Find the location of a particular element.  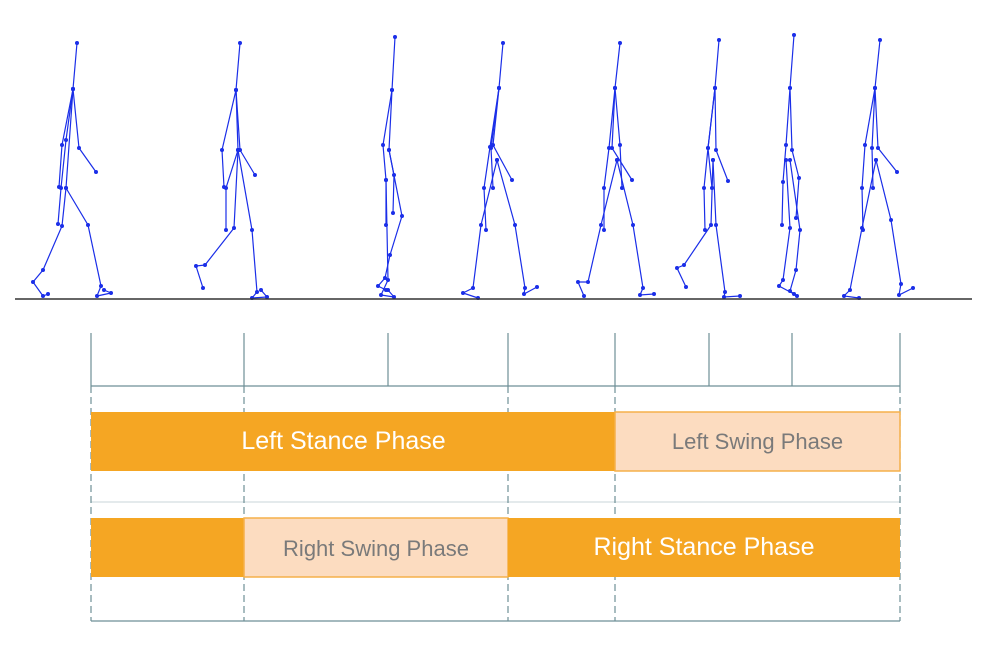

right-stance-bar-start is located at coordinates (167, 547).